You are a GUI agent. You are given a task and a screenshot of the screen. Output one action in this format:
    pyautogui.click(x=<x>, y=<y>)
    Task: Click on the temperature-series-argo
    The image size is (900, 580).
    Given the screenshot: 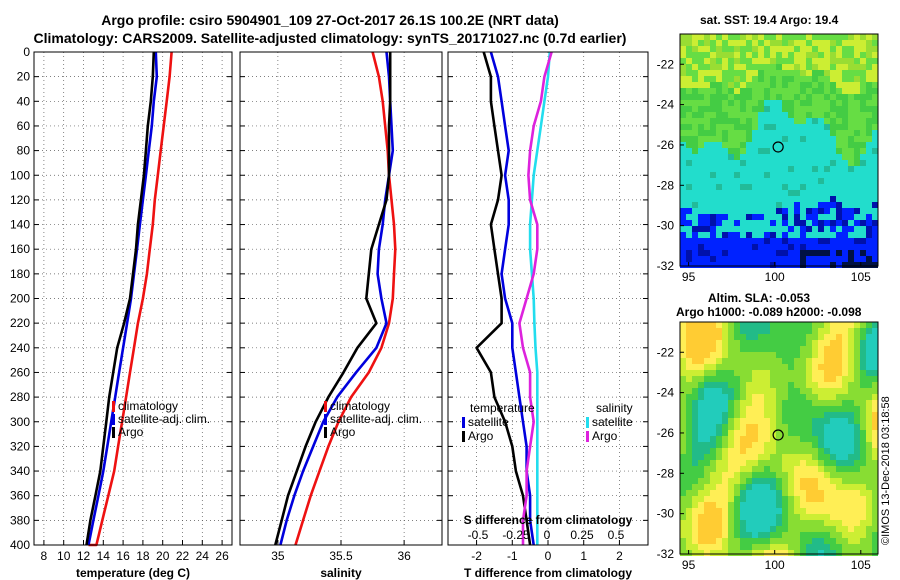 What is the action you would take?
    pyautogui.click(x=120, y=298)
    